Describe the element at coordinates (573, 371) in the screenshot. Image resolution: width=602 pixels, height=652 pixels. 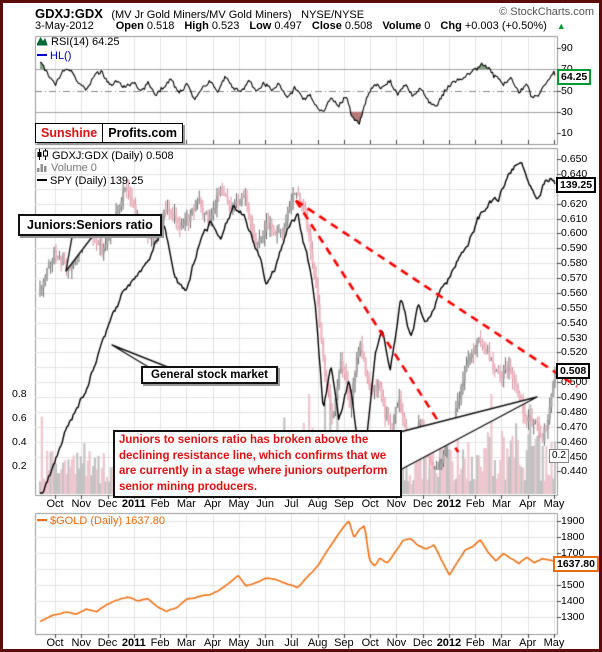
I see `price-value-badge: 0.508` at that location.